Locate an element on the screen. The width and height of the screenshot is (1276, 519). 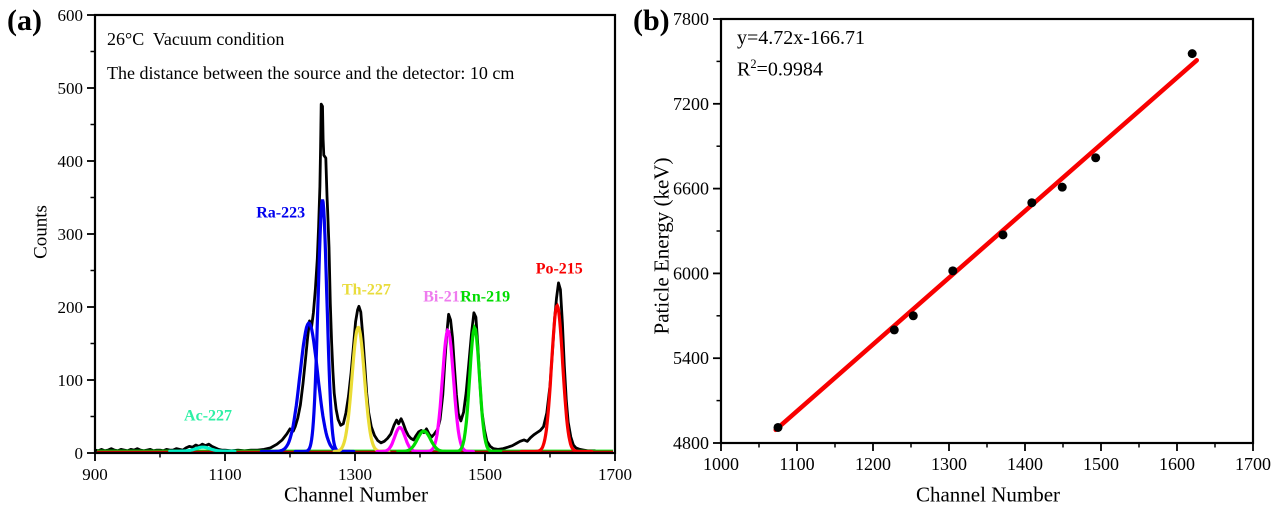
svg-text: 0 is located at coordinates (79, 453).